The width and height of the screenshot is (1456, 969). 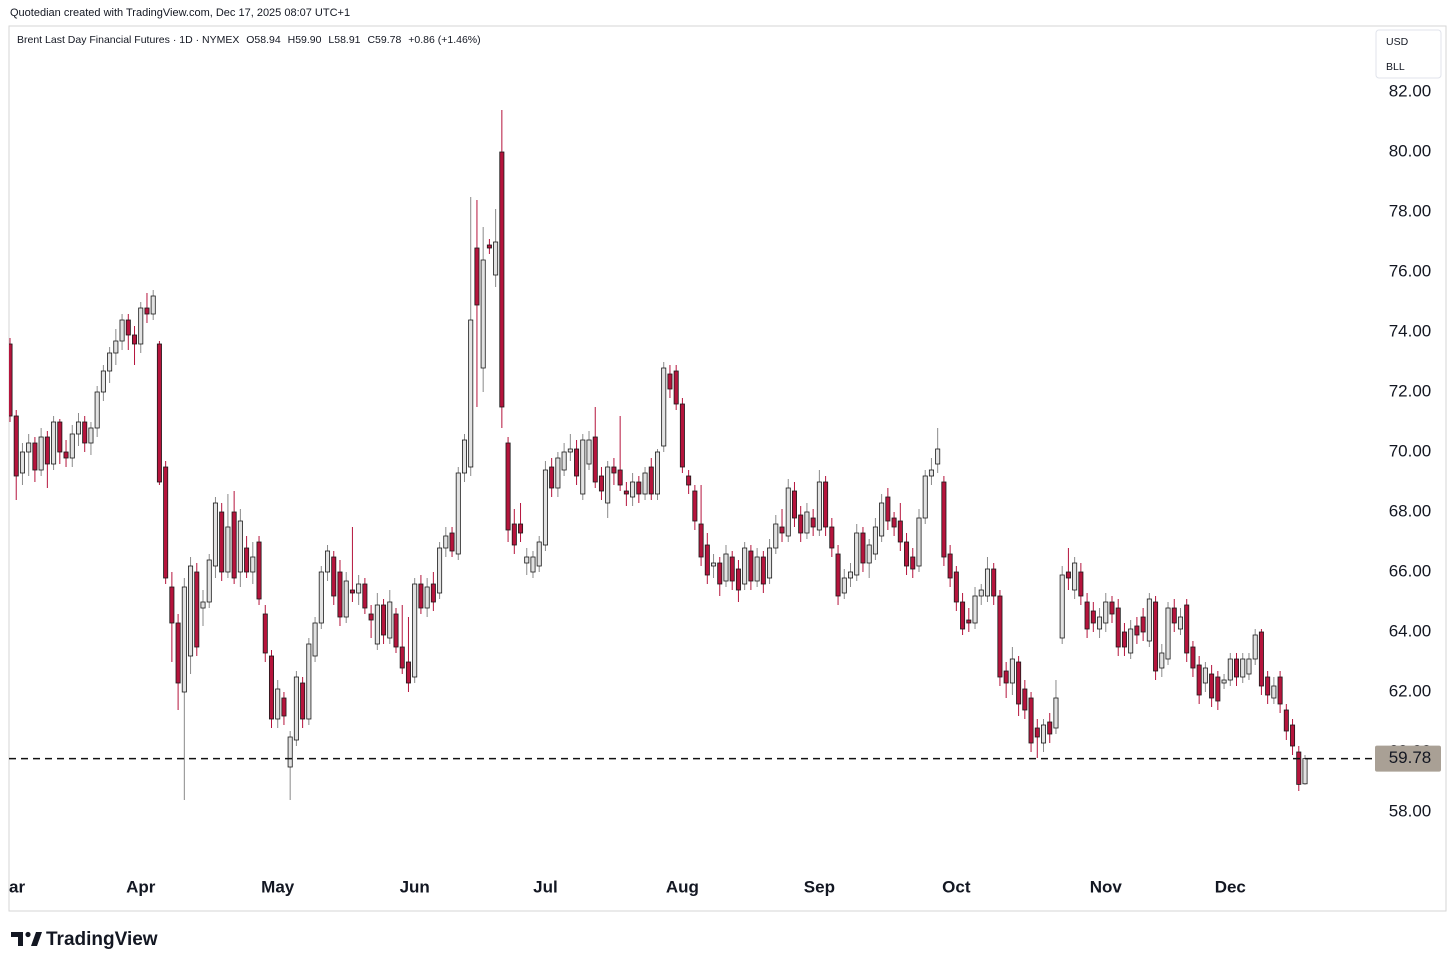 What do you see at coordinates (1410, 210) in the screenshot?
I see `y-tick-label: 78.00` at bounding box center [1410, 210].